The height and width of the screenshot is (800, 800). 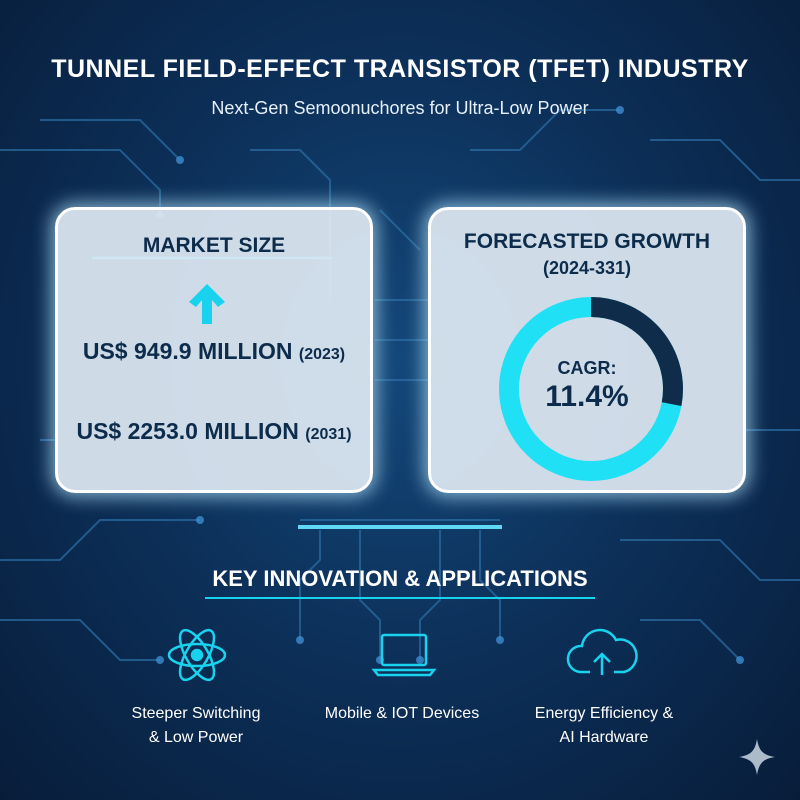 What do you see at coordinates (587, 241) in the screenshot?
I see `card-title: FORECASTED GROWTH` at bounding box center [587, 241].